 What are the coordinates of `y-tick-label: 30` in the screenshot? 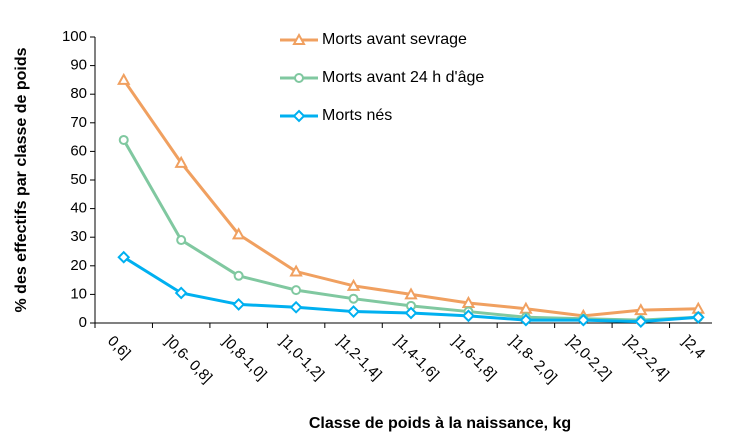 It's located at (78, 236).